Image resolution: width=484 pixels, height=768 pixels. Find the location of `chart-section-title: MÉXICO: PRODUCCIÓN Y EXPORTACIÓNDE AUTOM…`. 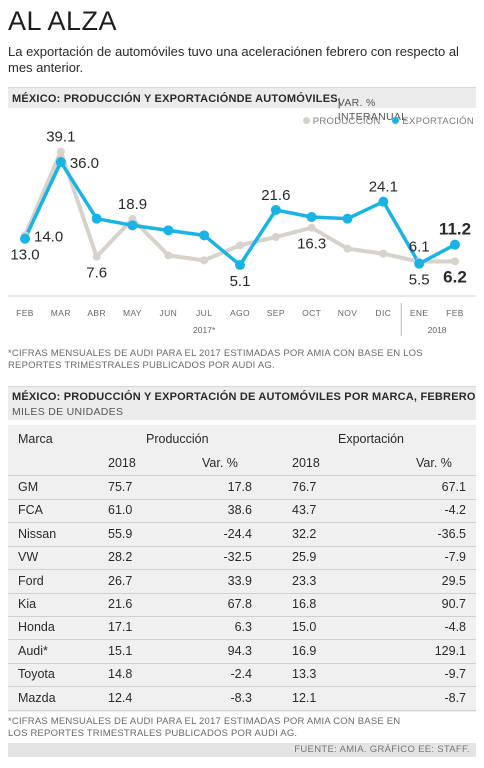

chart-section-title: MÉXICO: PRODUCCIÓN Y EXPORTACIÓNDE AUTOM… is located at coordinates (175, 99).